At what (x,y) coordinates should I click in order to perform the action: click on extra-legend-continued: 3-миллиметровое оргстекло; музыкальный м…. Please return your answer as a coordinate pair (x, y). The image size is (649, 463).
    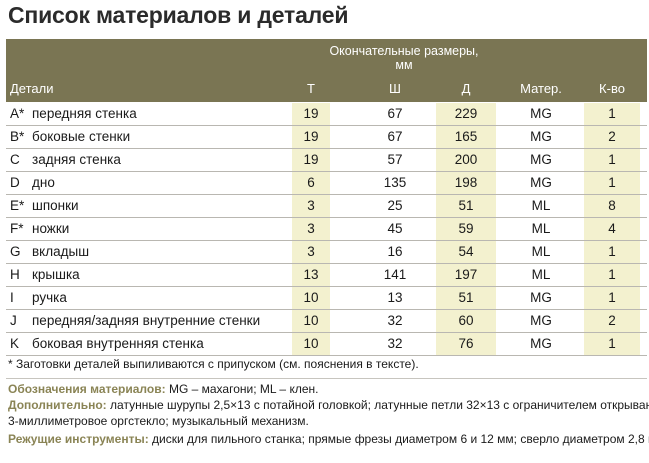
    Looking at the image, I should click on (158, 422).